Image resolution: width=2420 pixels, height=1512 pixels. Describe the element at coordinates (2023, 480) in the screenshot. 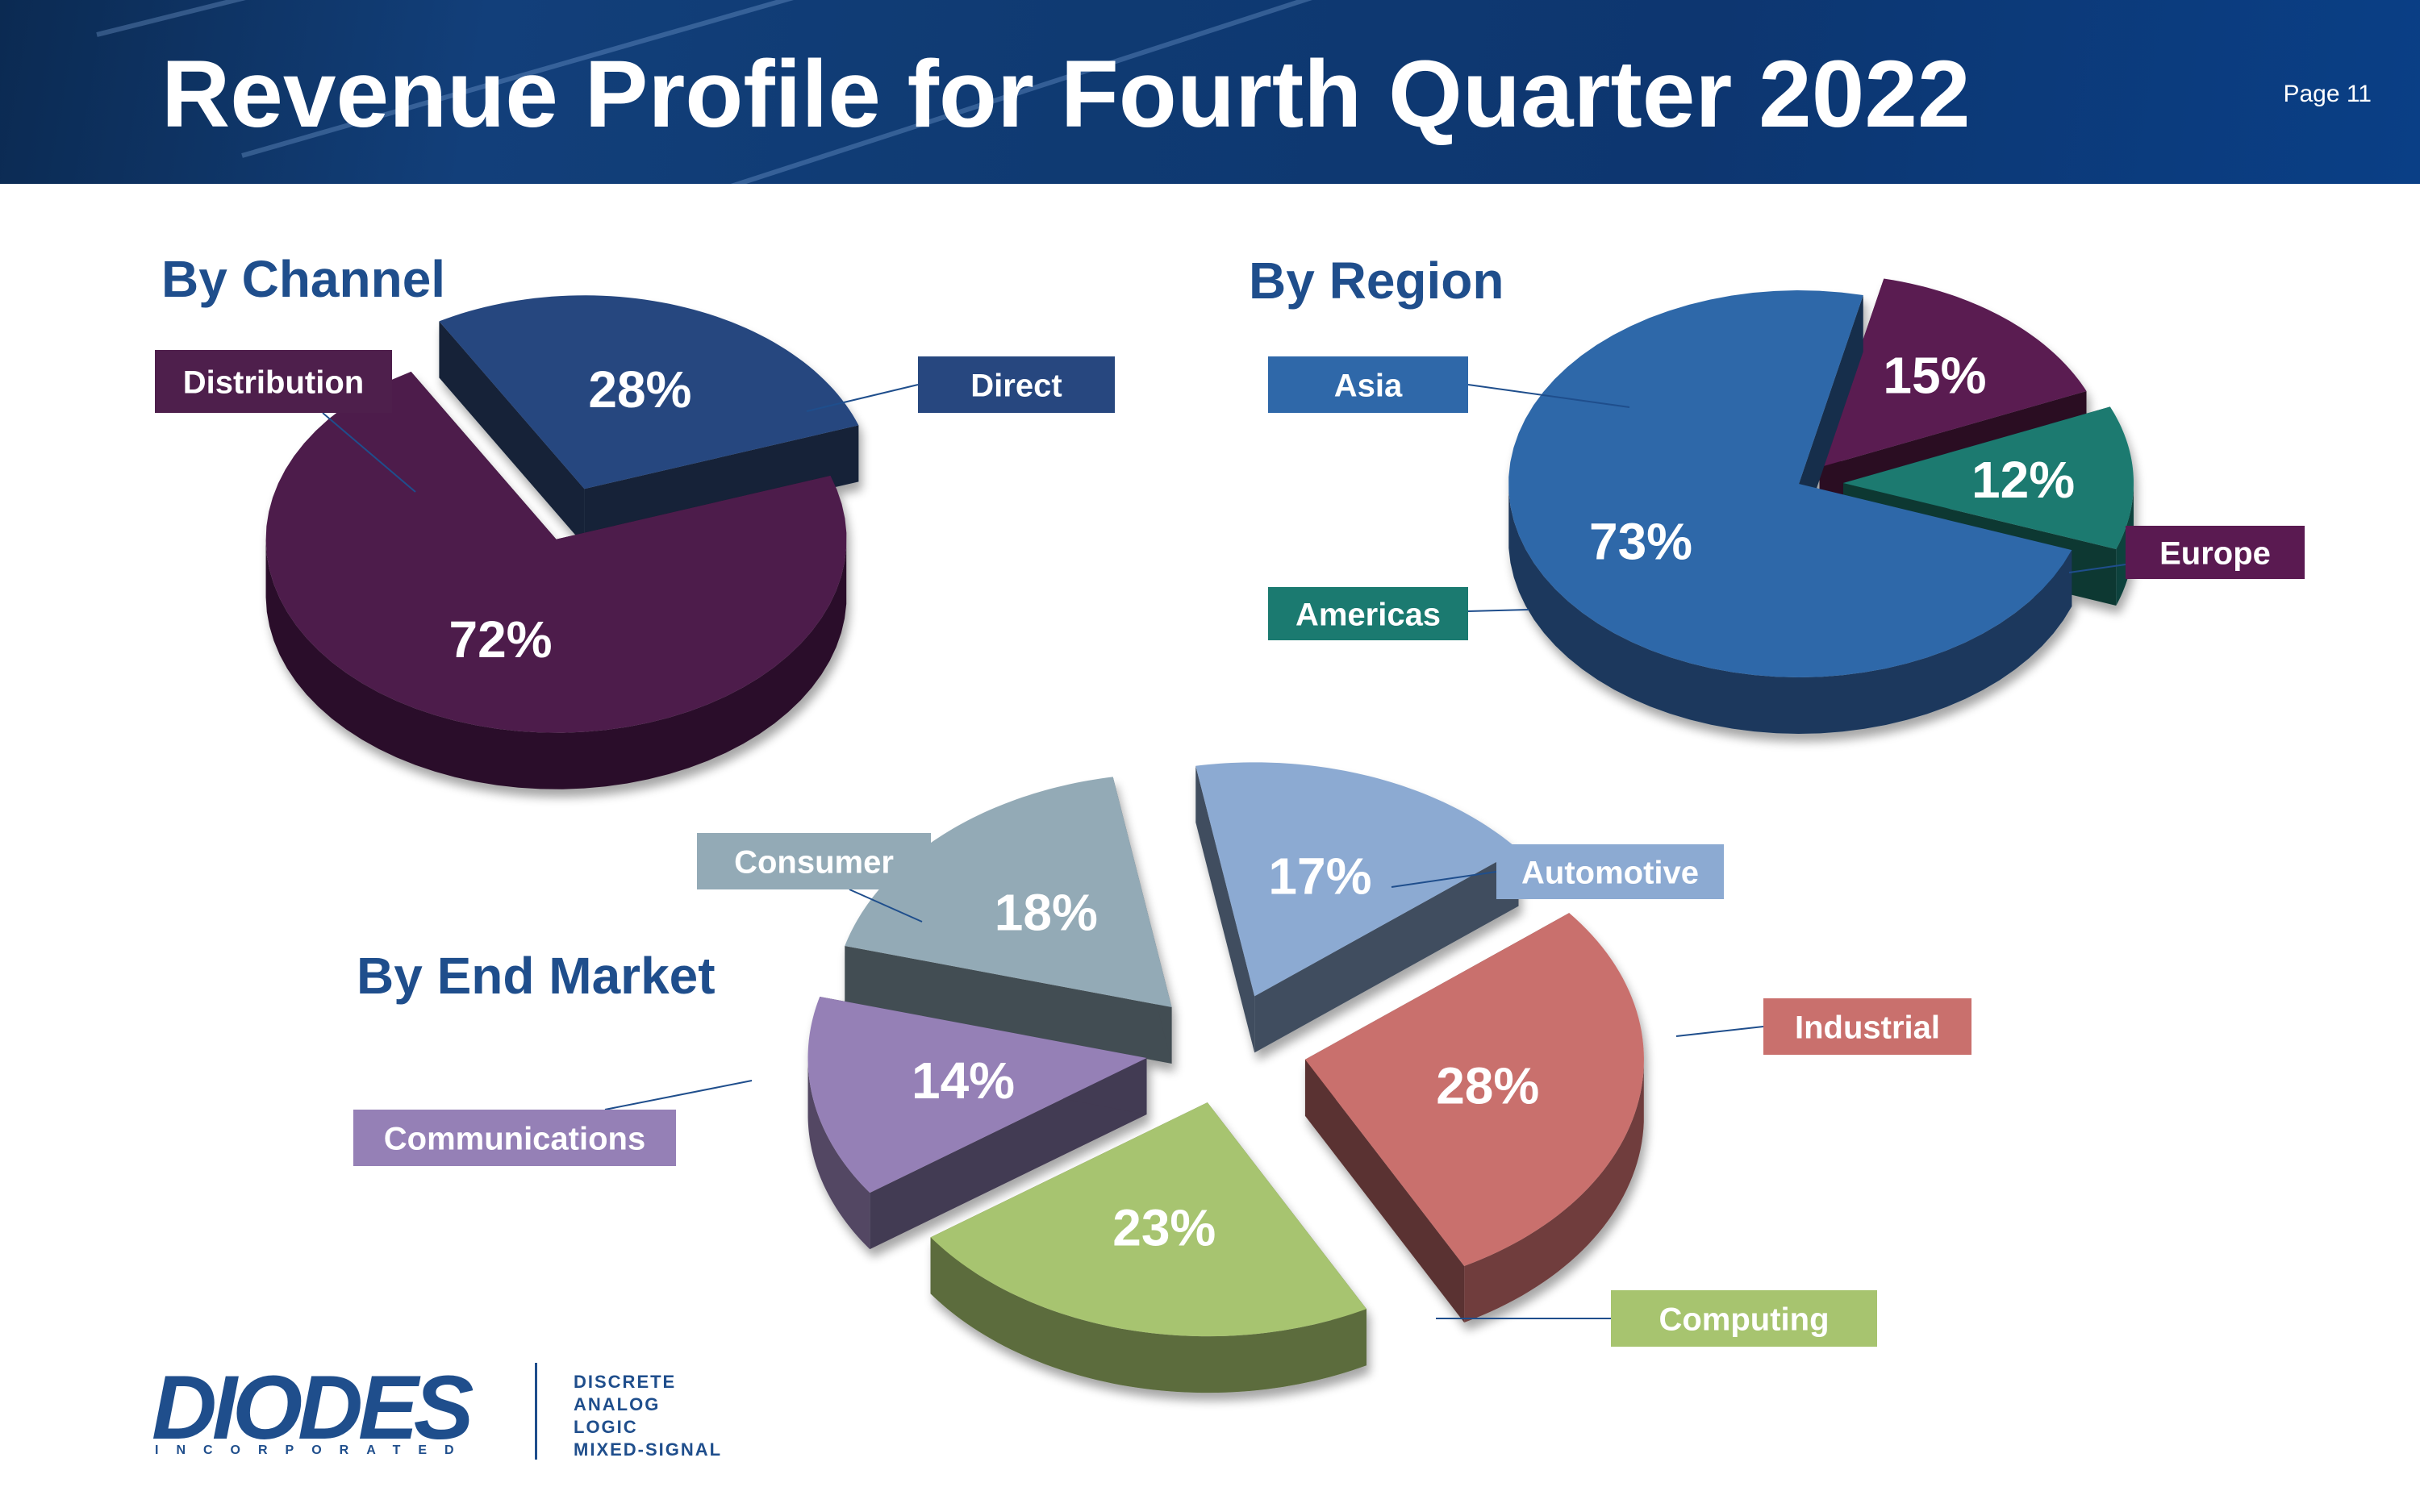

I see `slice-americas-percent: 12%` at that location.